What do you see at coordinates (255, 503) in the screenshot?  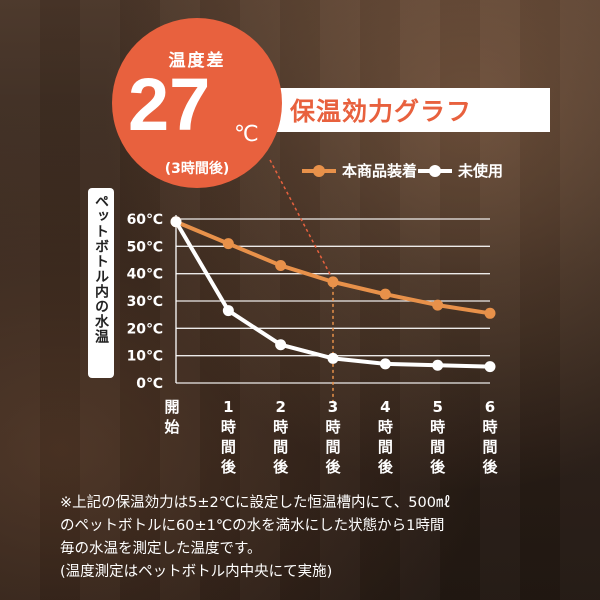 I see `footnote-line: ※上記の保温効力は5±2℃に設定した恒温槽内にて、500㎖` at bounding box center [255, 503].